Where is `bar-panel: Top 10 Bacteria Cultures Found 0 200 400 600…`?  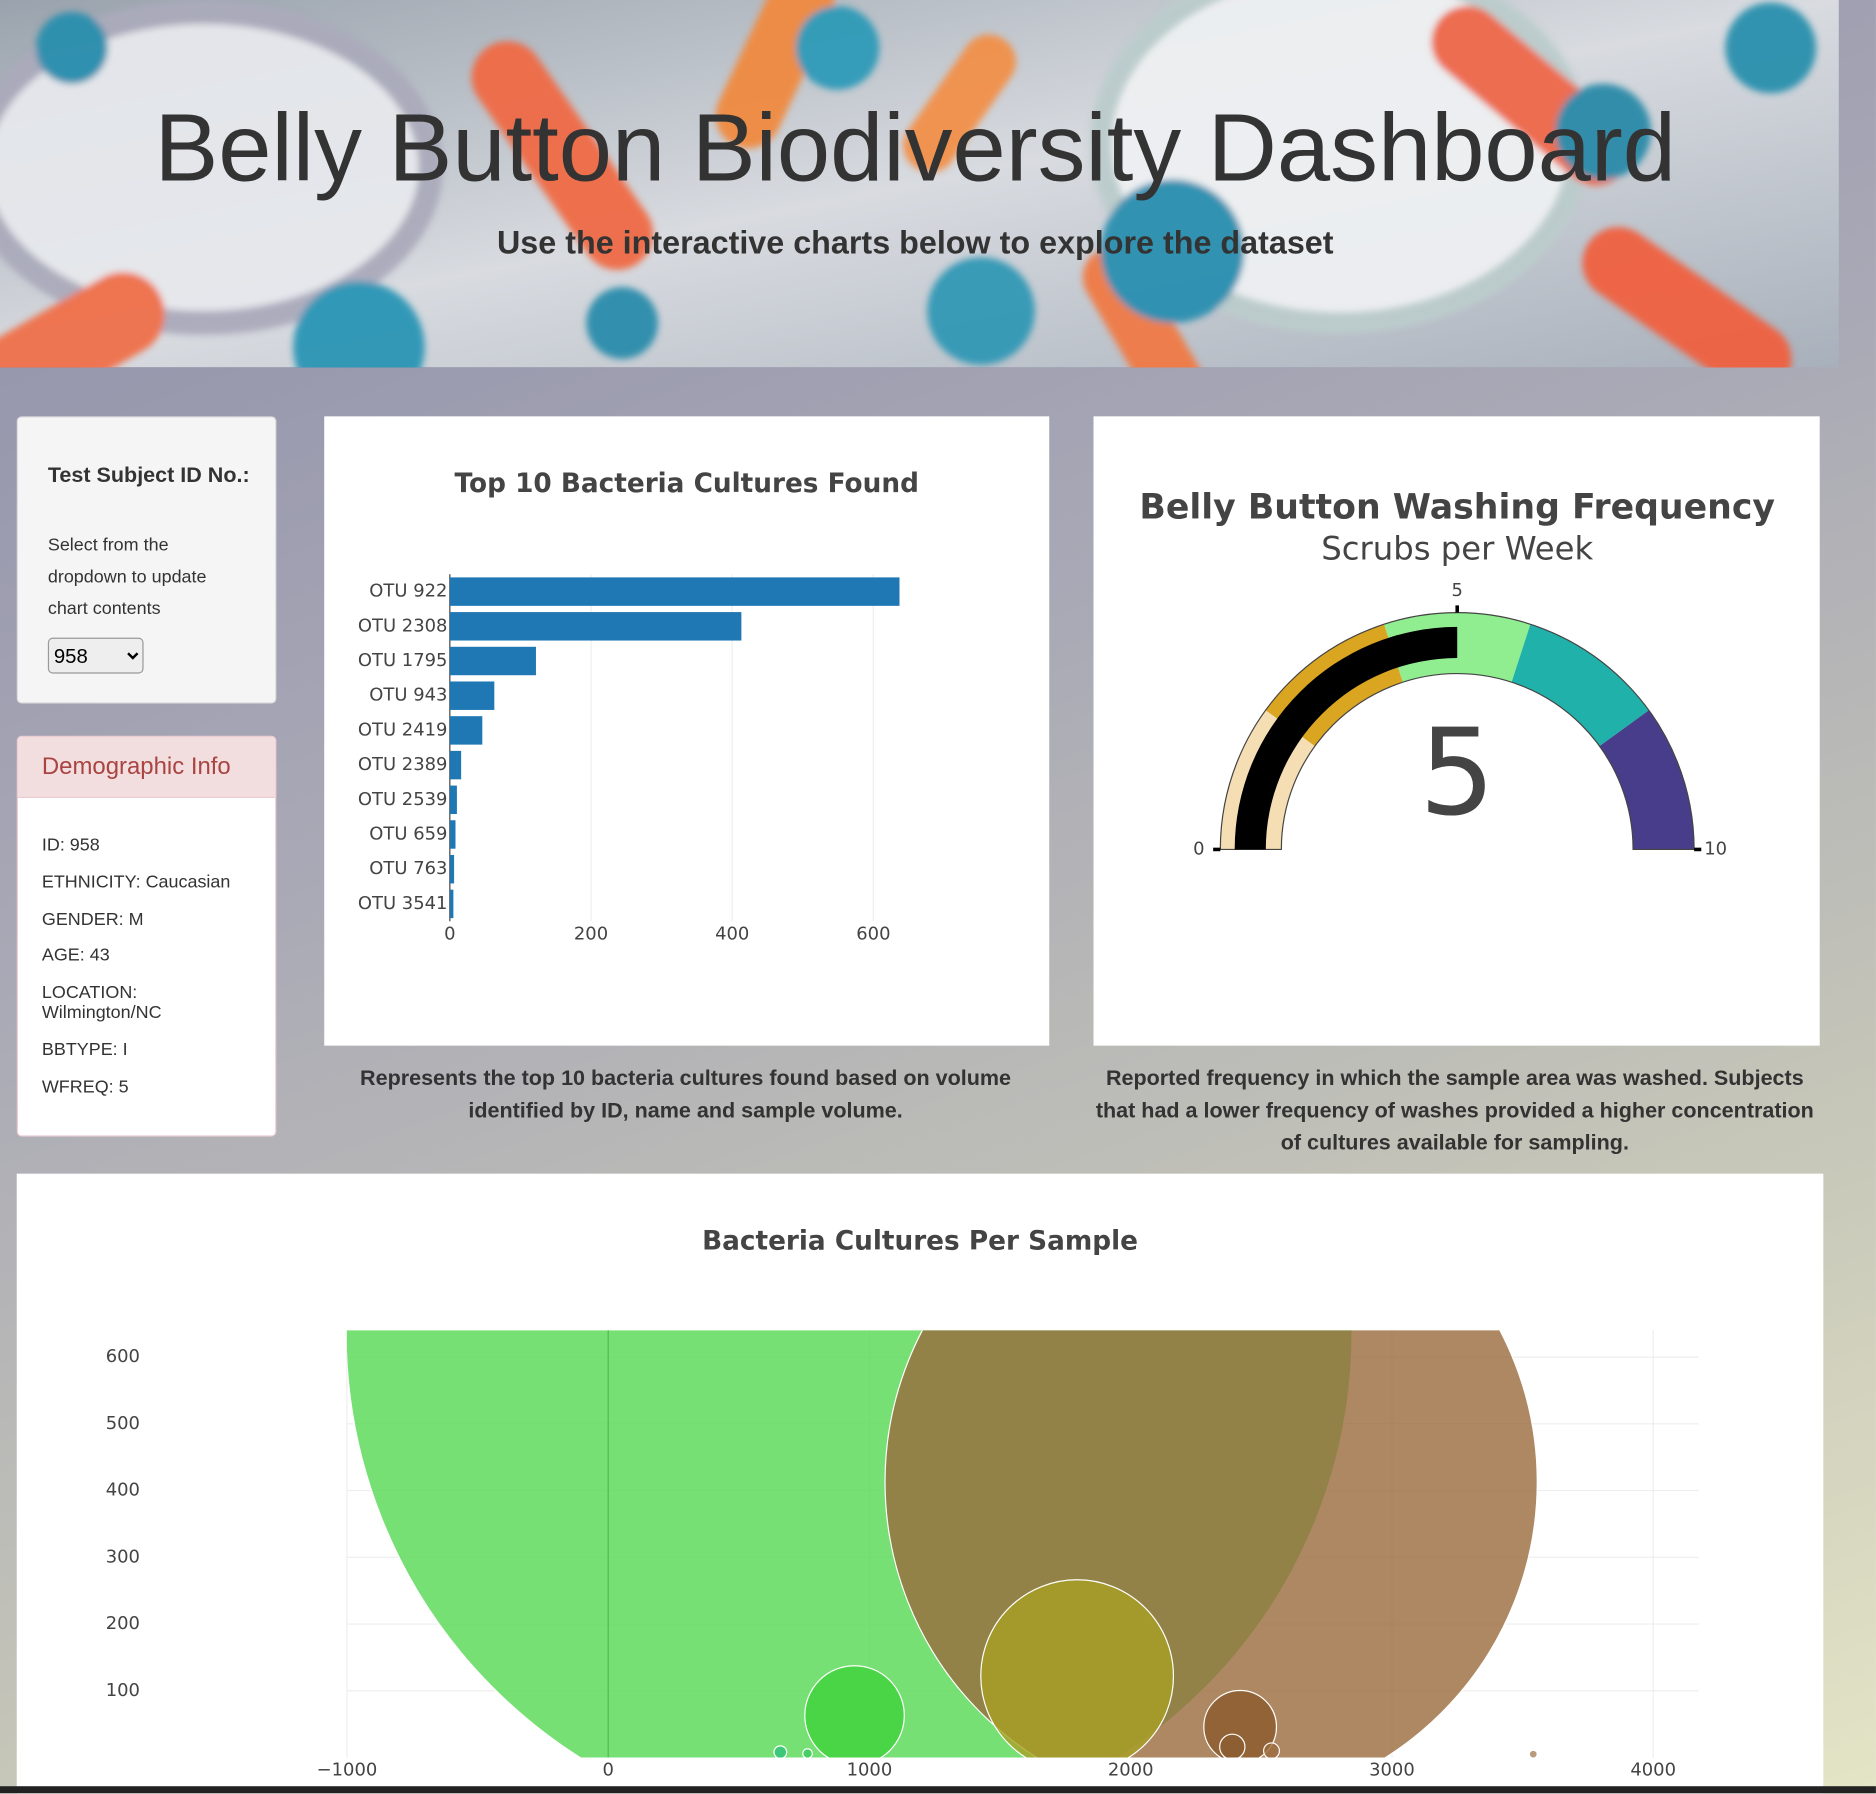
bar-panel: Top 10 Bacteria Cultures Found 0 200 400 600… is located at coordinates (687, 731).